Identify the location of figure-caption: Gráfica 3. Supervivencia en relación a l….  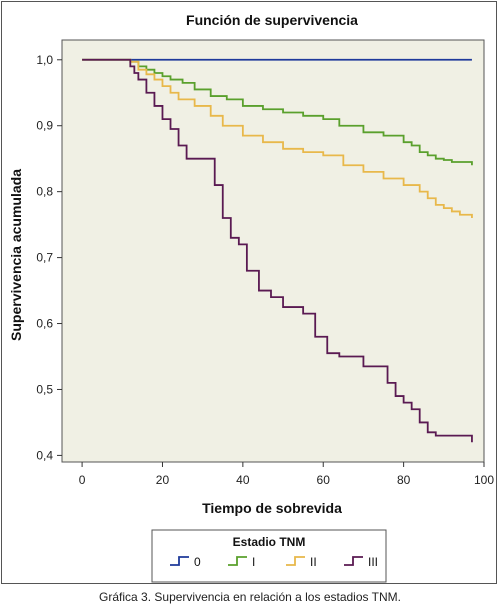
(250, 597).